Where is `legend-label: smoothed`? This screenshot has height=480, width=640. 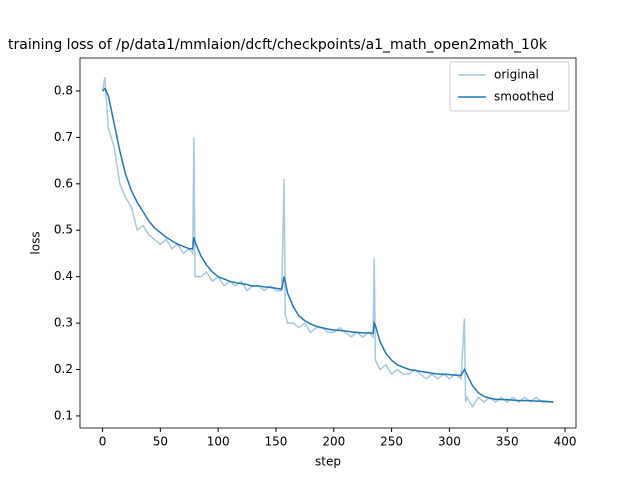
legend-label: smoothed is located at coordinates (524, 97).